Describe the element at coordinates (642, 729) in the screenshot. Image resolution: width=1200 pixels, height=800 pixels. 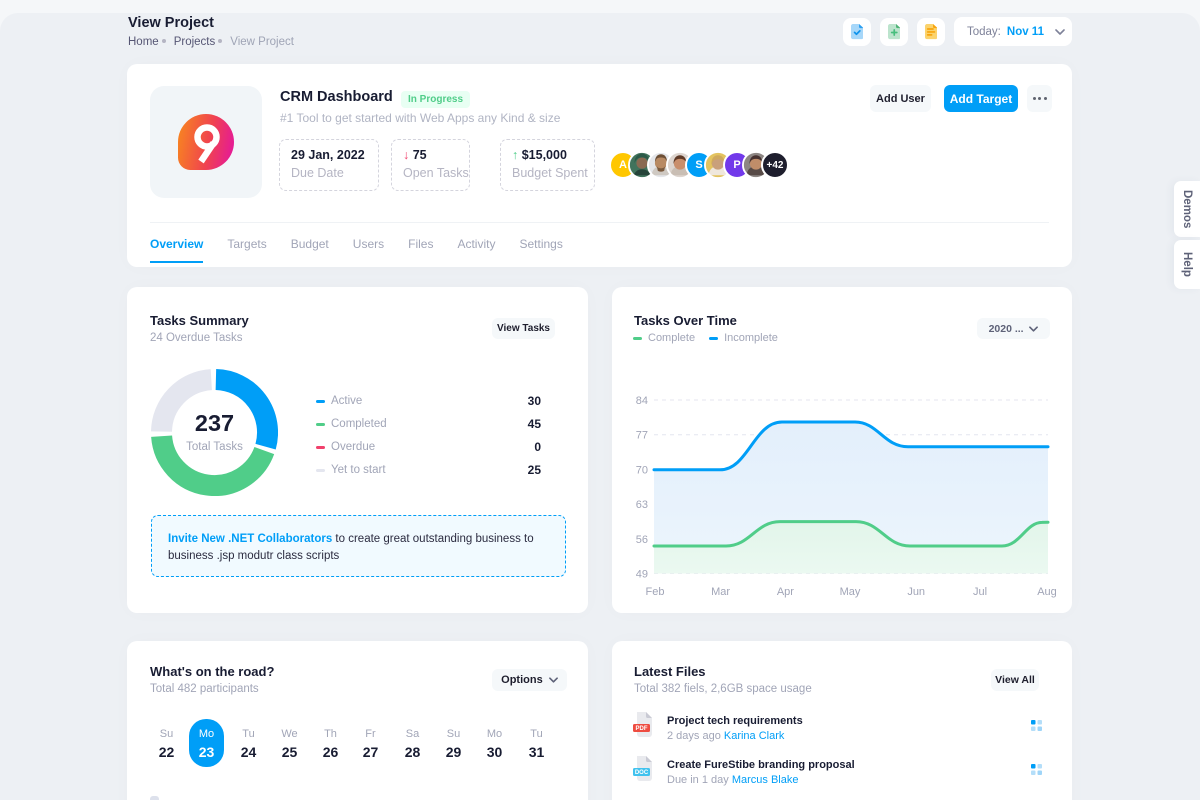
I see `svg-text: PDF` at that location.